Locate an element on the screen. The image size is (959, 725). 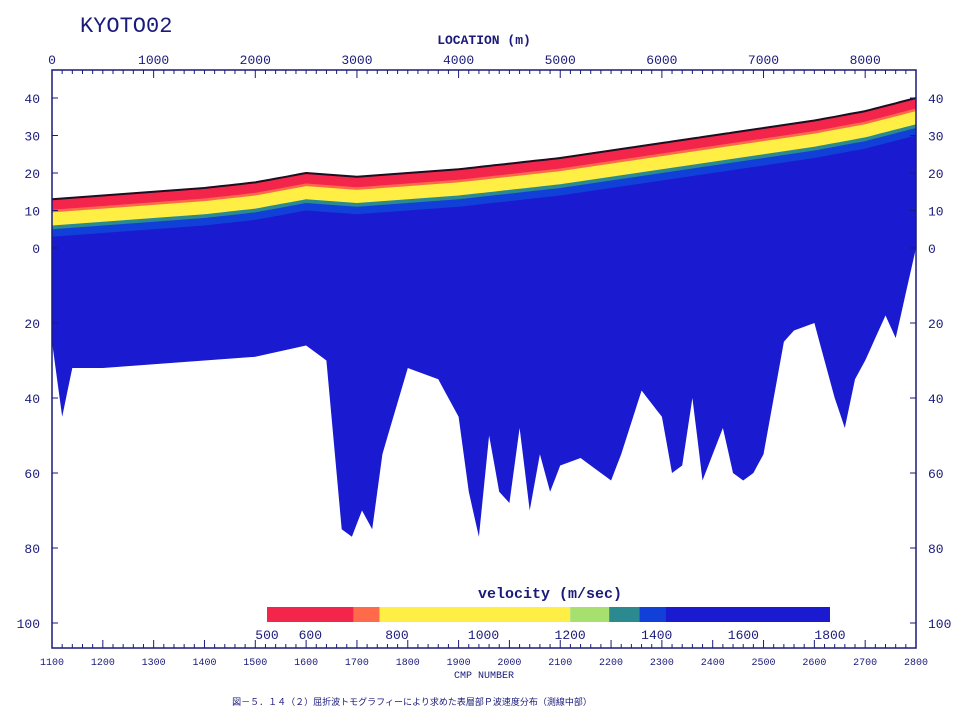
bottom-tick-label: 2300 is located at coordinates (662, 663).